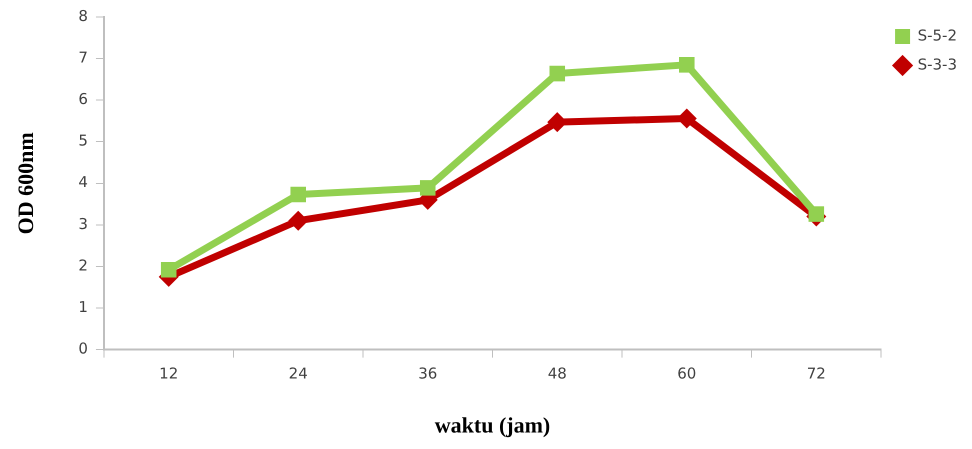 This screenshot has width=972, height=449. I want to click on y-axis-title: OD 600nm, so click(25, 183).